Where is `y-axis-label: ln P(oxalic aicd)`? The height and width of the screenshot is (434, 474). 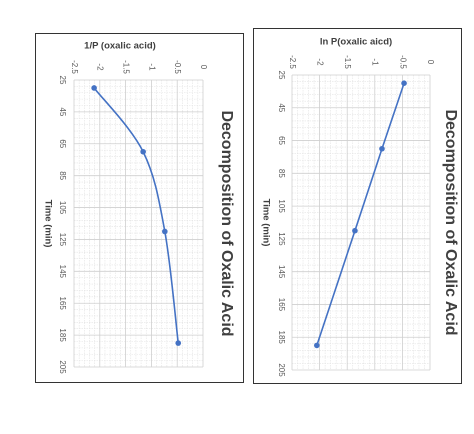 y-axis-label: ln P(oxalic aicd) is located at coordinates (356, 42).